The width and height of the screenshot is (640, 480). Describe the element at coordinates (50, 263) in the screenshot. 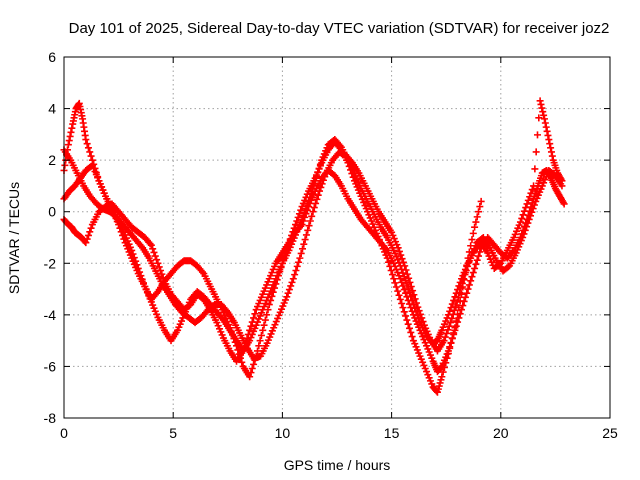

I see `y-tick-label: -2` at that location.